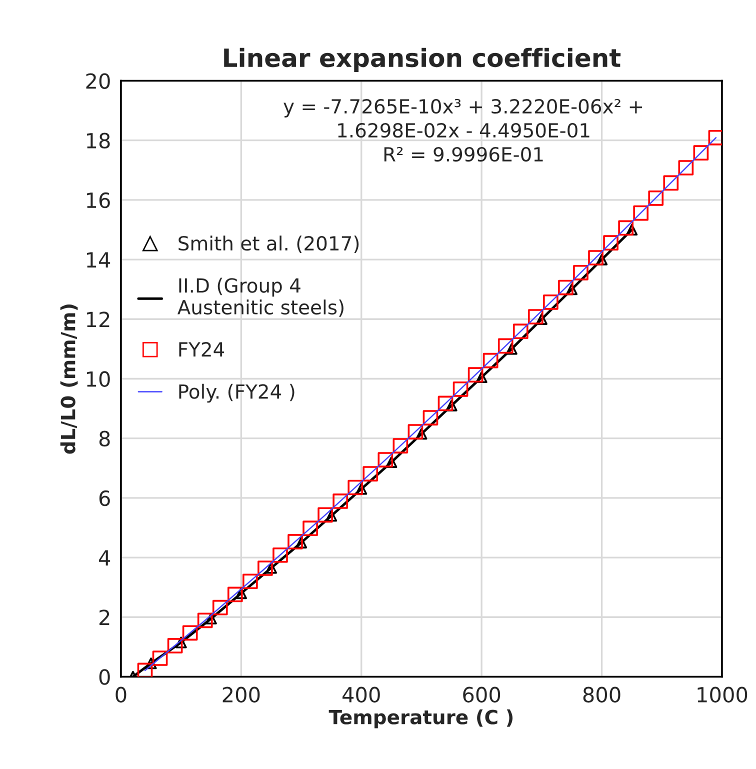 The image size is (756, 769). What do you see at coordinates (104, 498) in the screenshot?
I see `y-tick-label: 6` at bounding box center [104, 498].